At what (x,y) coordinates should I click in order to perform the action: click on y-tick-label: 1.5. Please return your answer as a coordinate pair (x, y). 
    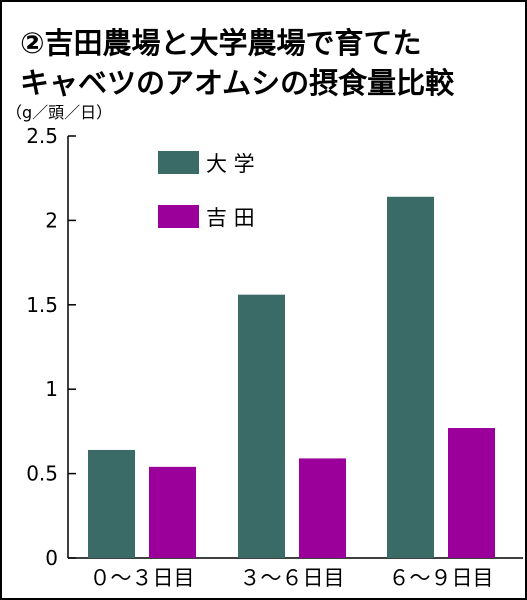
    Looking at the image, I should click on (42, 305).